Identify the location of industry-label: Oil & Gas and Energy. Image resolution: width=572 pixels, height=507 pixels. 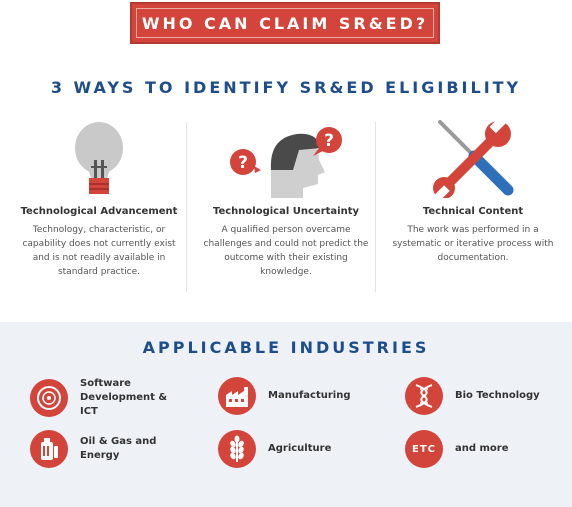
(118, 448).